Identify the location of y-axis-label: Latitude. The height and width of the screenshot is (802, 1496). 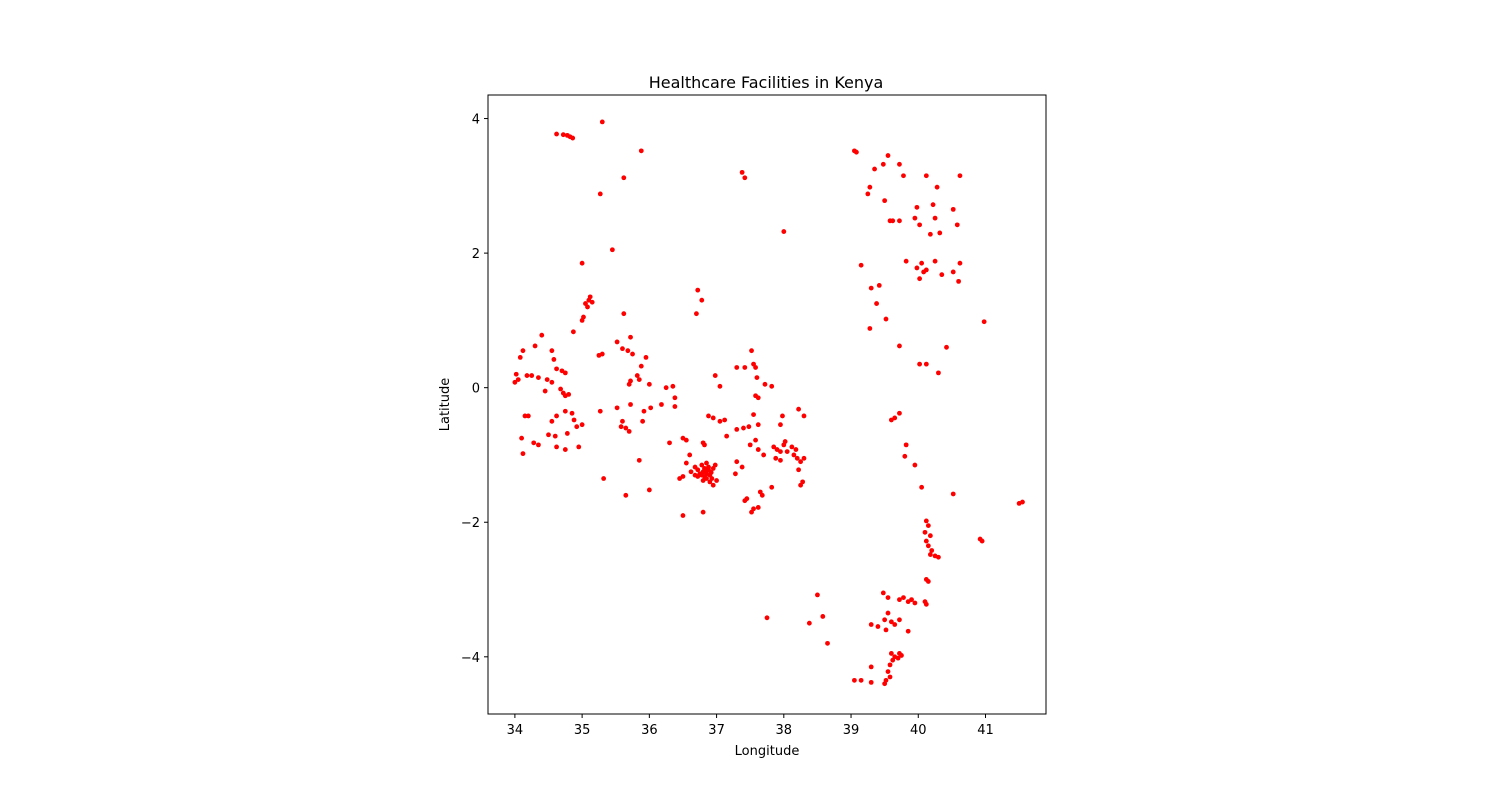
(445, 405).